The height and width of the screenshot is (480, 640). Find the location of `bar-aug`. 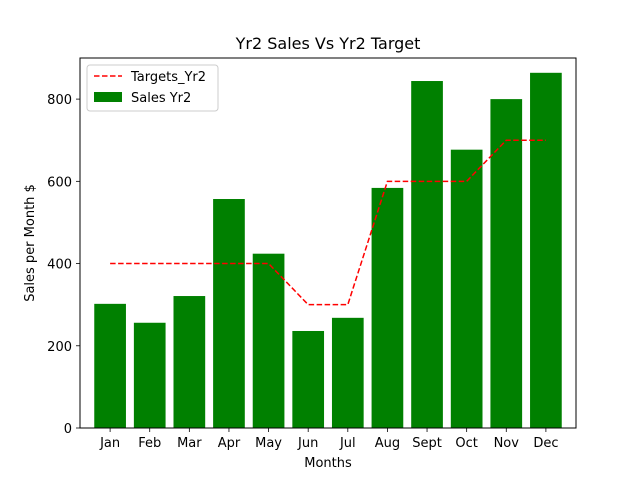

bar-aug is located at coordinates (387, 307).